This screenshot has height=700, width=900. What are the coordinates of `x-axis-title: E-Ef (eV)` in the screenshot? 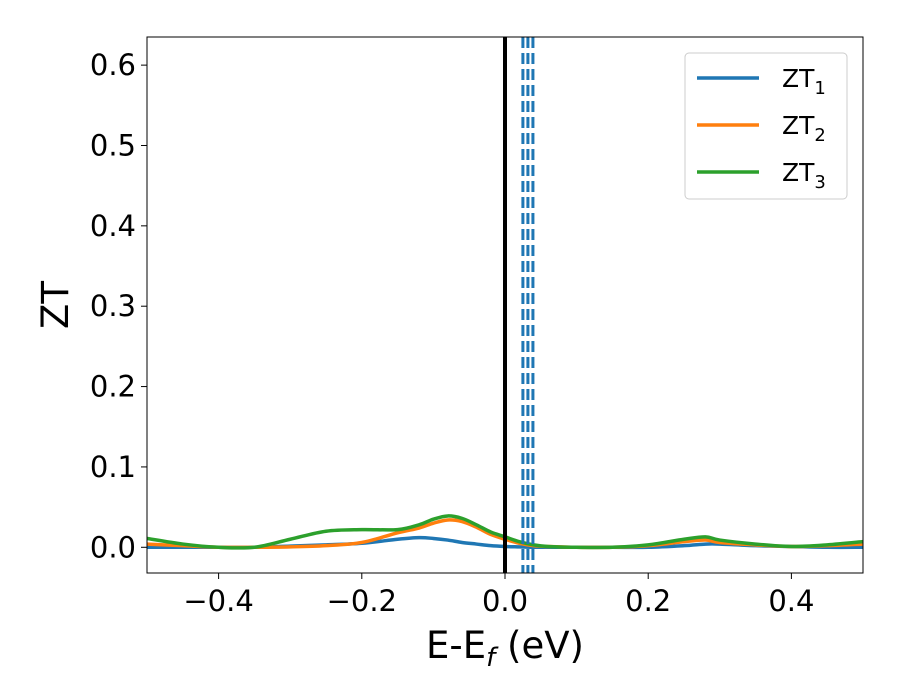 It's located at (505, 648).